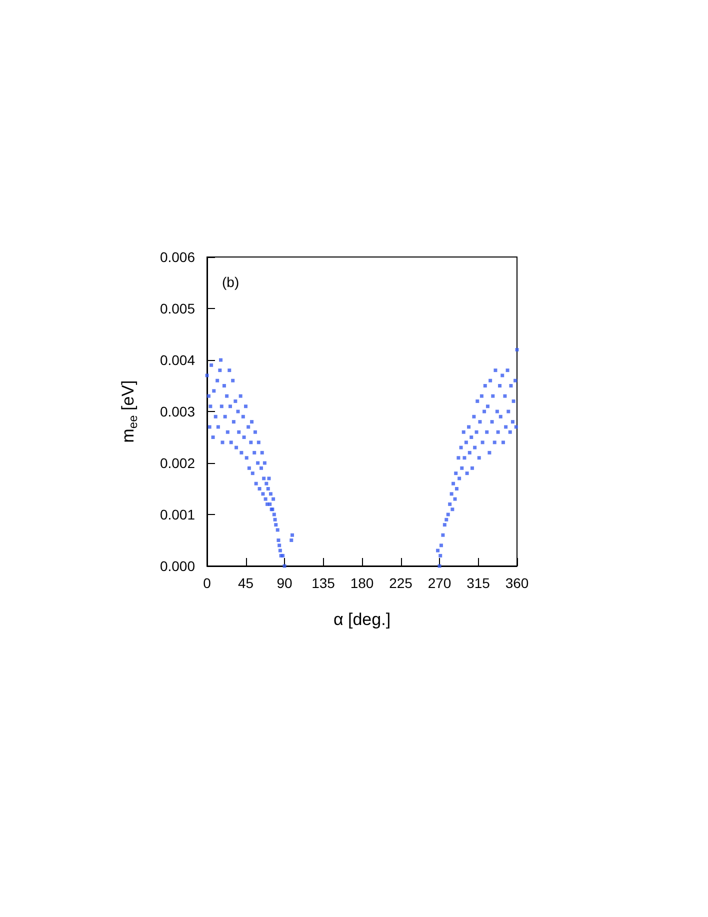 This screenshot has width=708, height=917. What do you see at coordinates (324, 583) in the screenshot?
I see `x-tick-label: 135` at bounding box center [324, 583].